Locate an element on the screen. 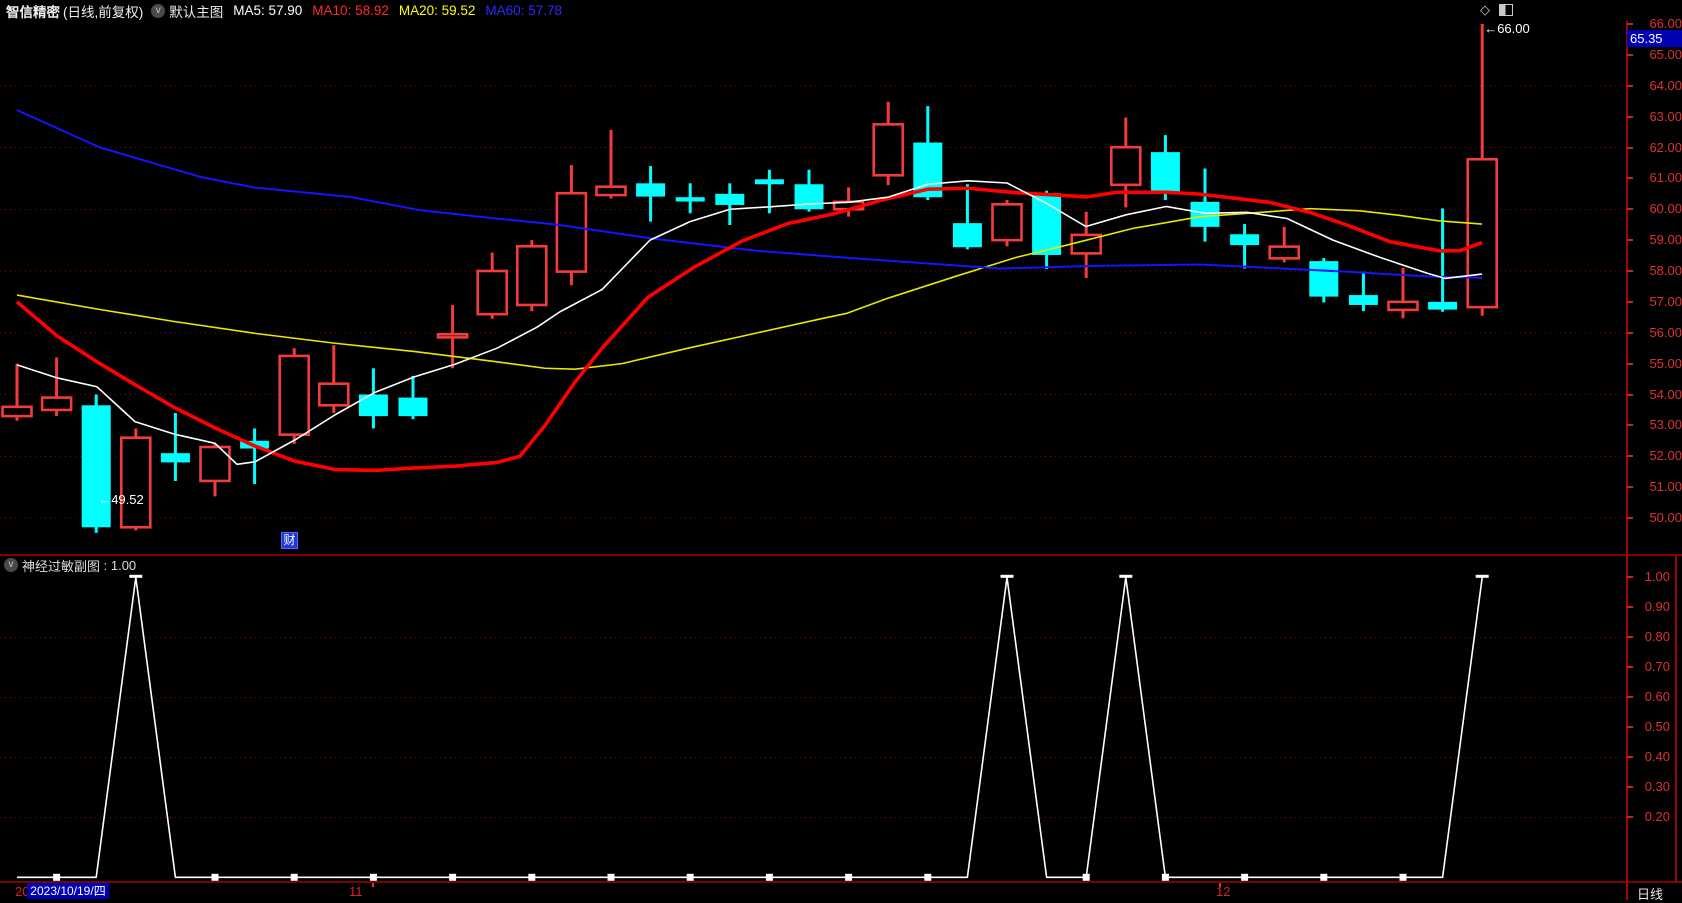 The image size is (1682, 903). price-label: 65.00 is located at coordinates (1665, 54).